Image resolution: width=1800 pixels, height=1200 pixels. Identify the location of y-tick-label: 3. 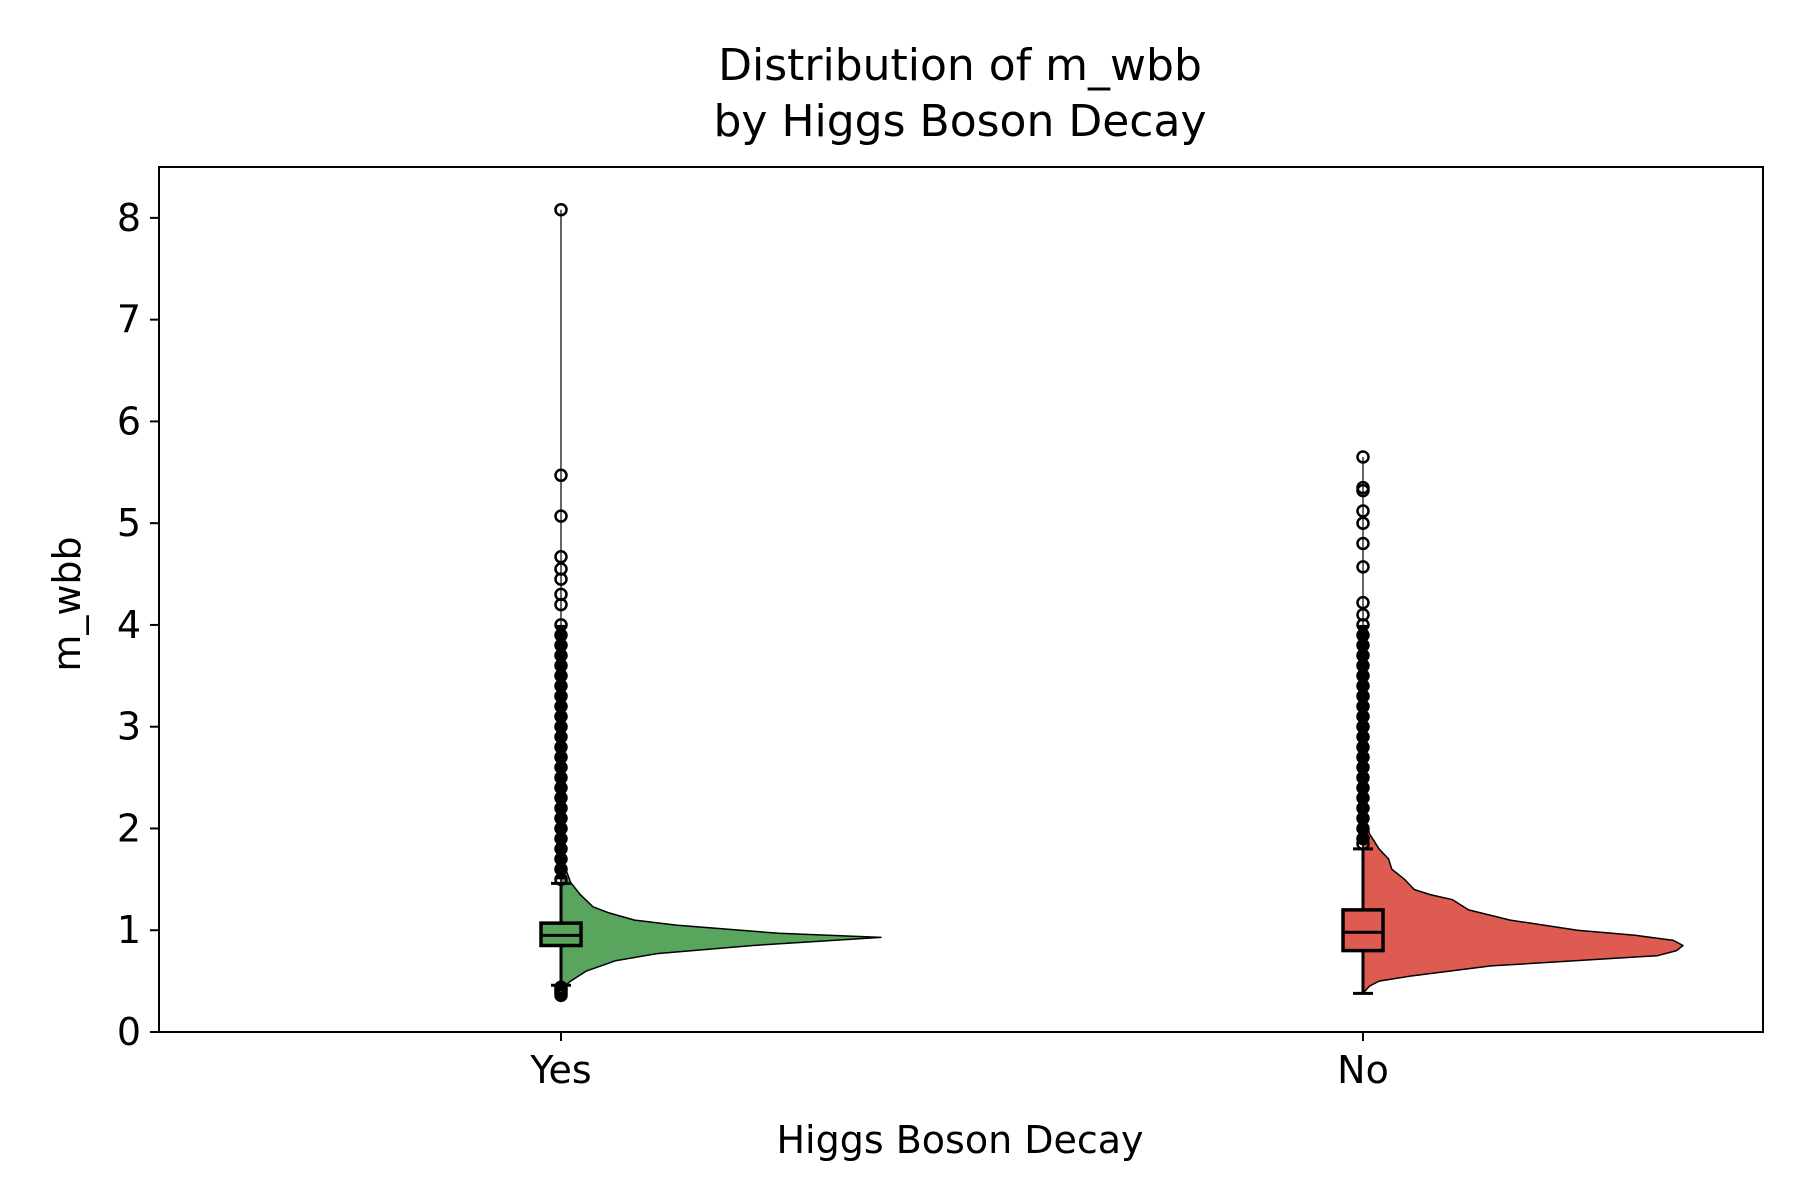
(129, 727).